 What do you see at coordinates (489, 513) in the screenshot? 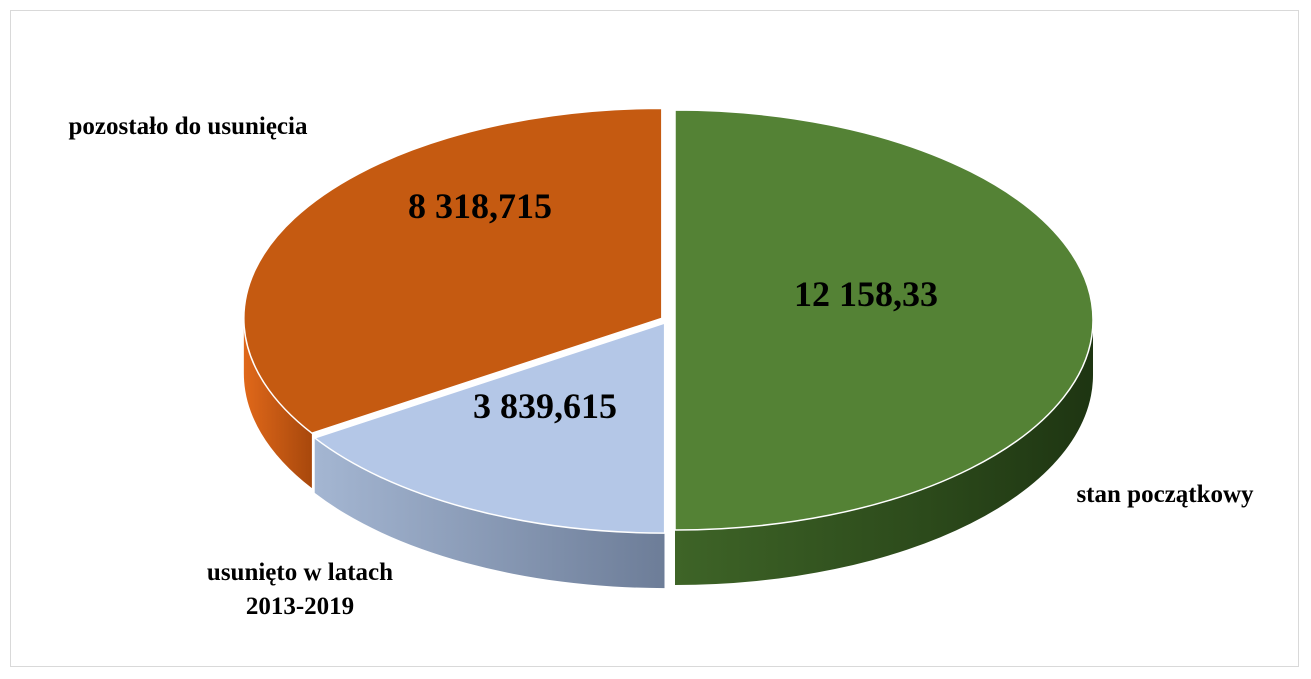
I see `slice-usunieto-side` at bounding box center [489, 513].